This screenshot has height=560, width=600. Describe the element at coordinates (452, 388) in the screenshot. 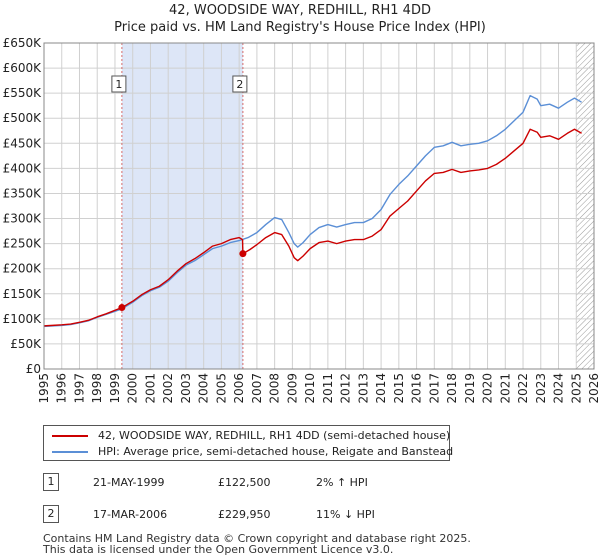

I see `x-tick-label: 2018` at that location.